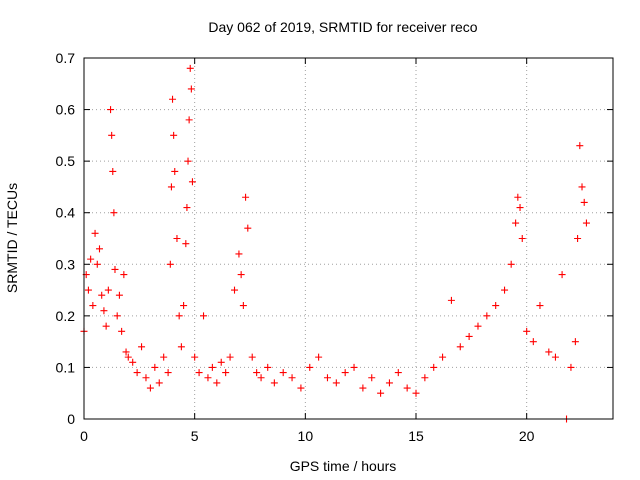 The image size is (640, 480). I want to click on y-tick-label: 0.3, so click(66, 264).